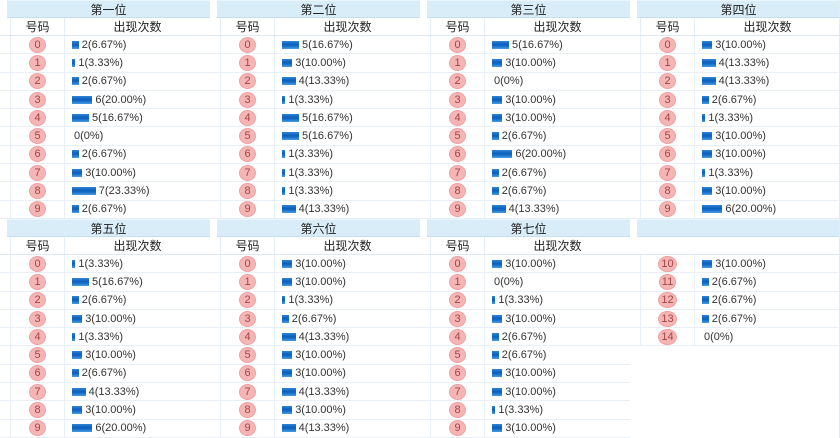  What do you see at coordinates (668, 300) in the screenshot?
I see `number-cell: 12` at bounding box center [668, 300].